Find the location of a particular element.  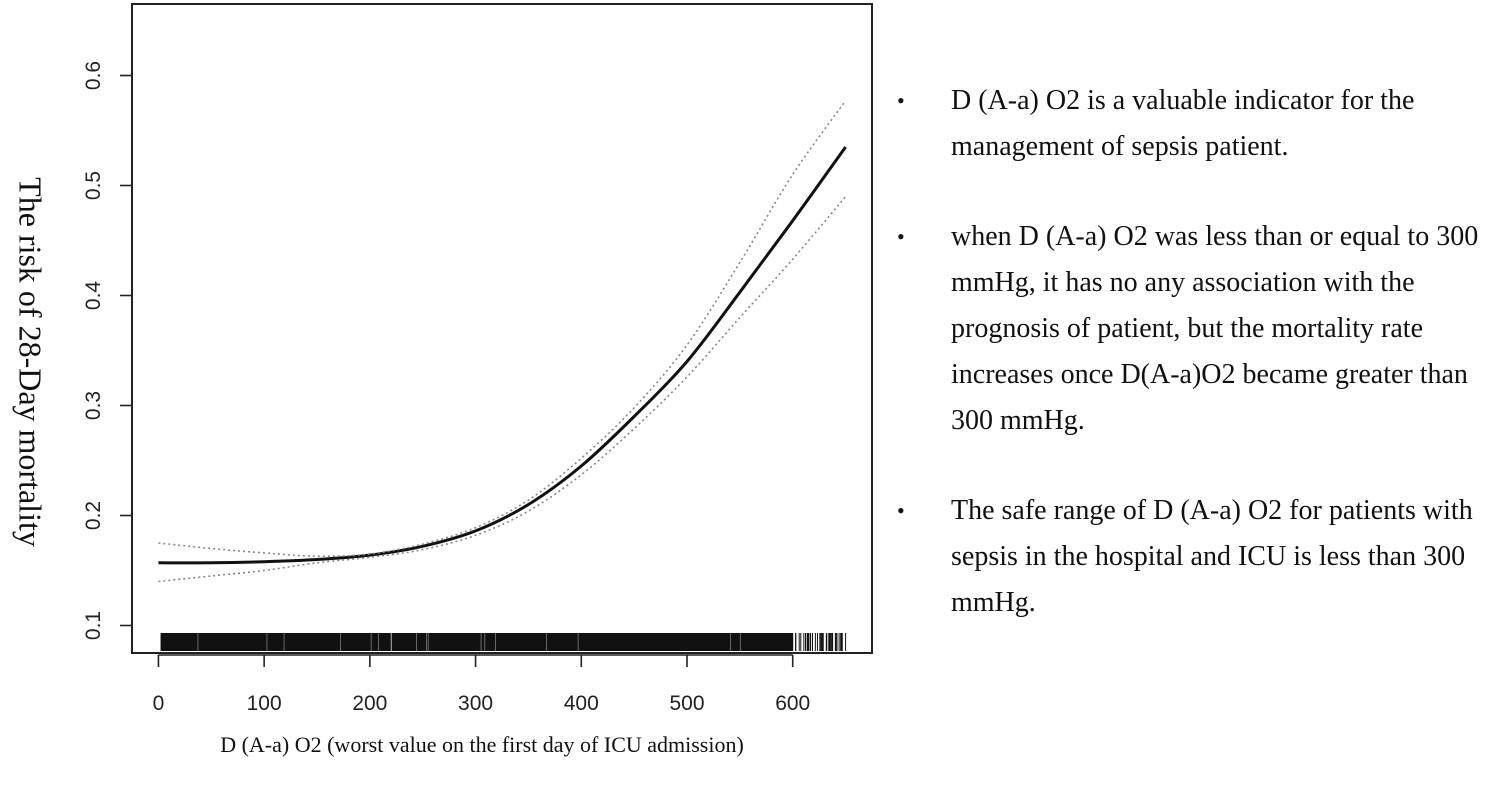

x-tick-label: 0 is located at coordinates (159, 703).